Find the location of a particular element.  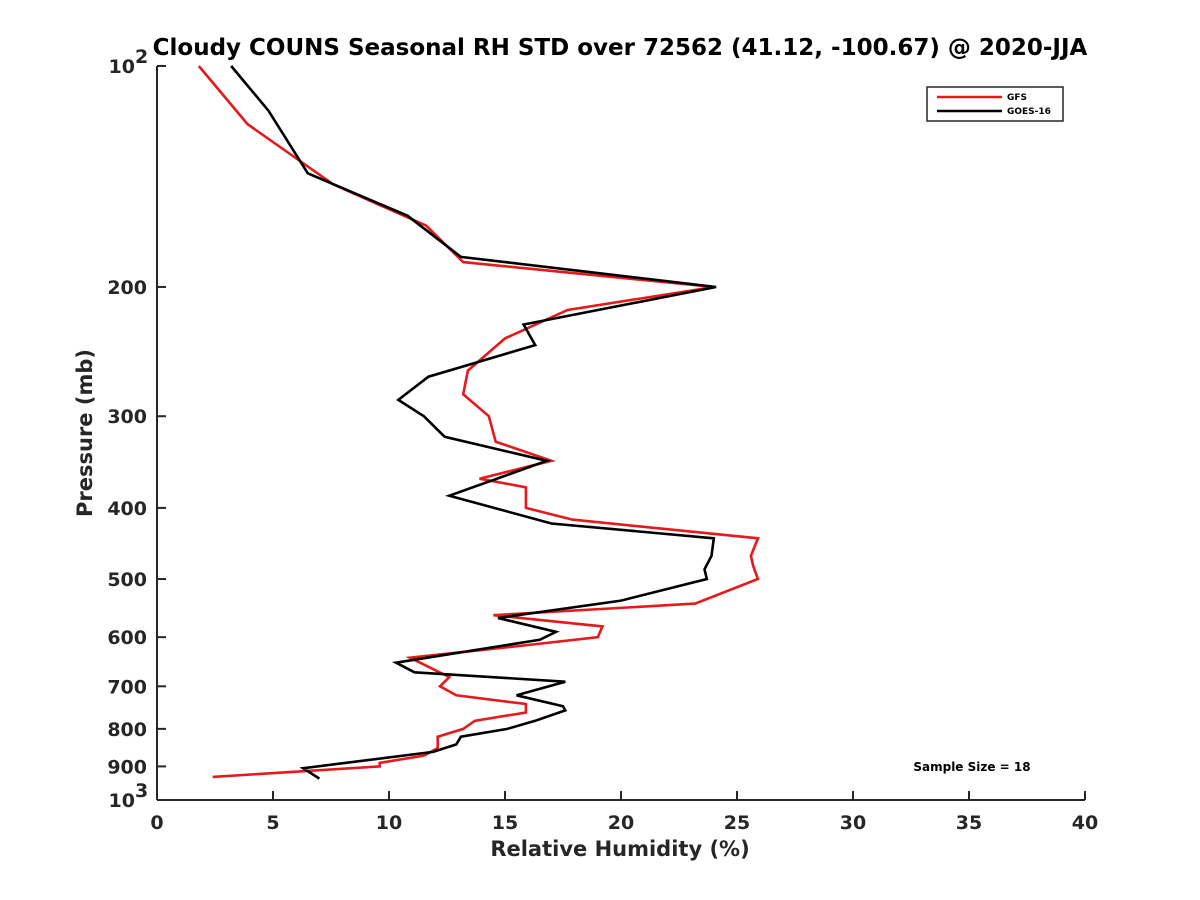

x-tick-label: 5 is located at coordinates (272, 823).